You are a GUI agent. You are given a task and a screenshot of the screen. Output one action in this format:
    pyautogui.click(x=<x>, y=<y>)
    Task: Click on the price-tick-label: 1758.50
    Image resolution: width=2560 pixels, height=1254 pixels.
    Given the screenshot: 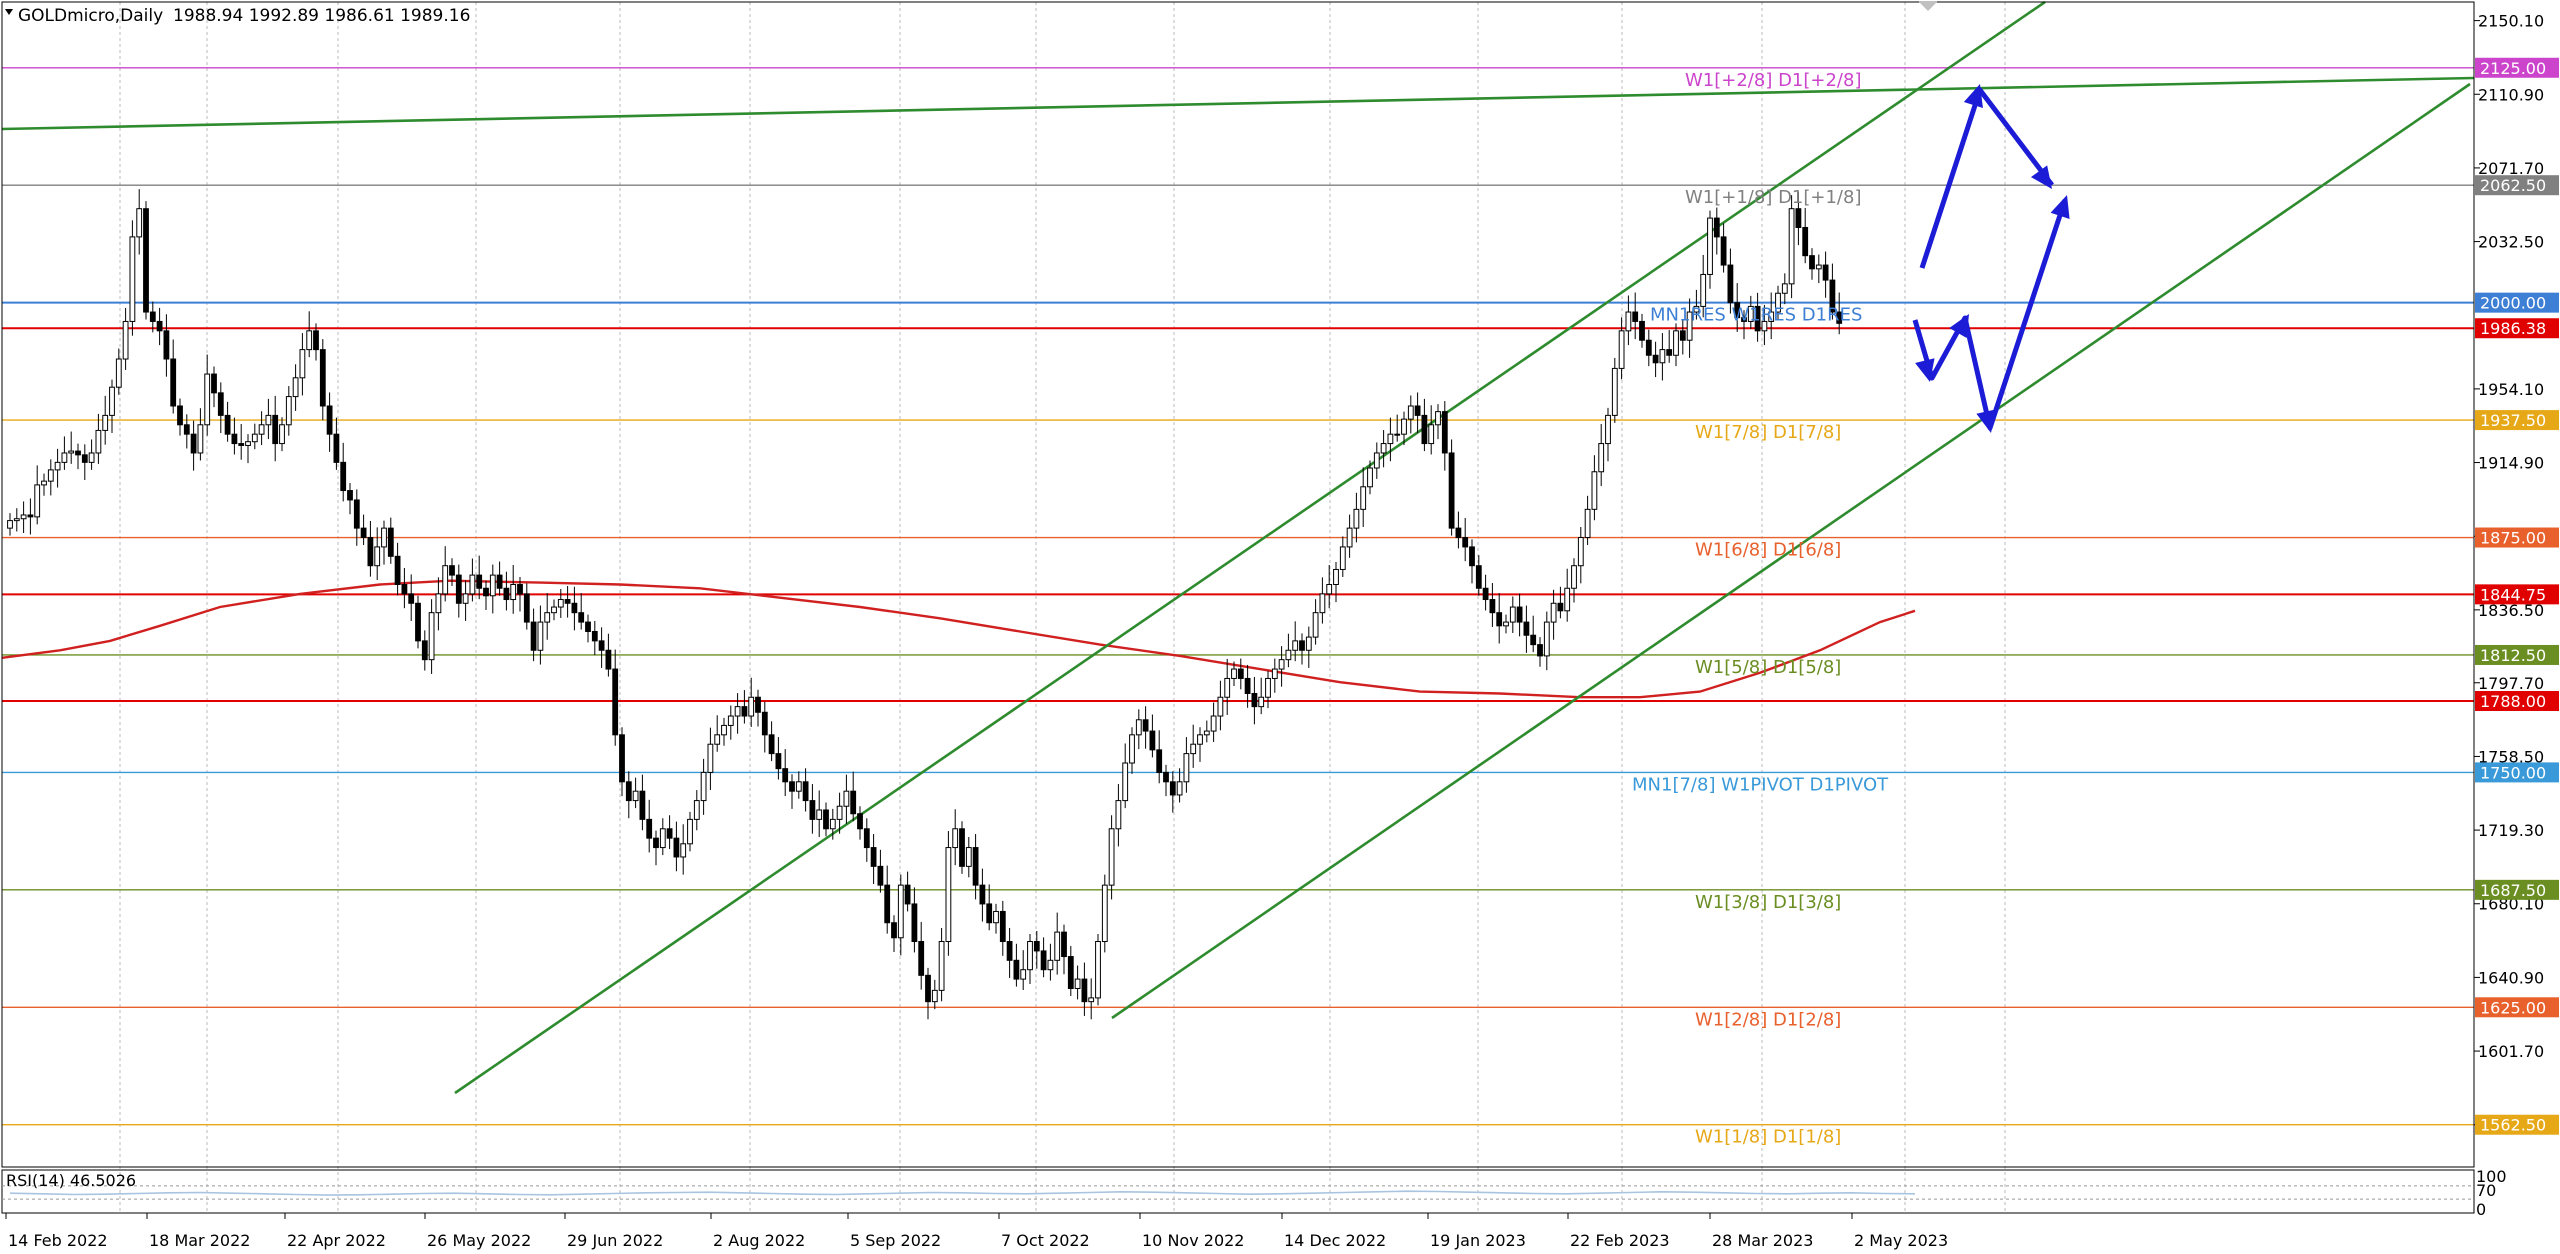 What is the action you would take?
    pyautogui.click(x=2511, y=756)
    